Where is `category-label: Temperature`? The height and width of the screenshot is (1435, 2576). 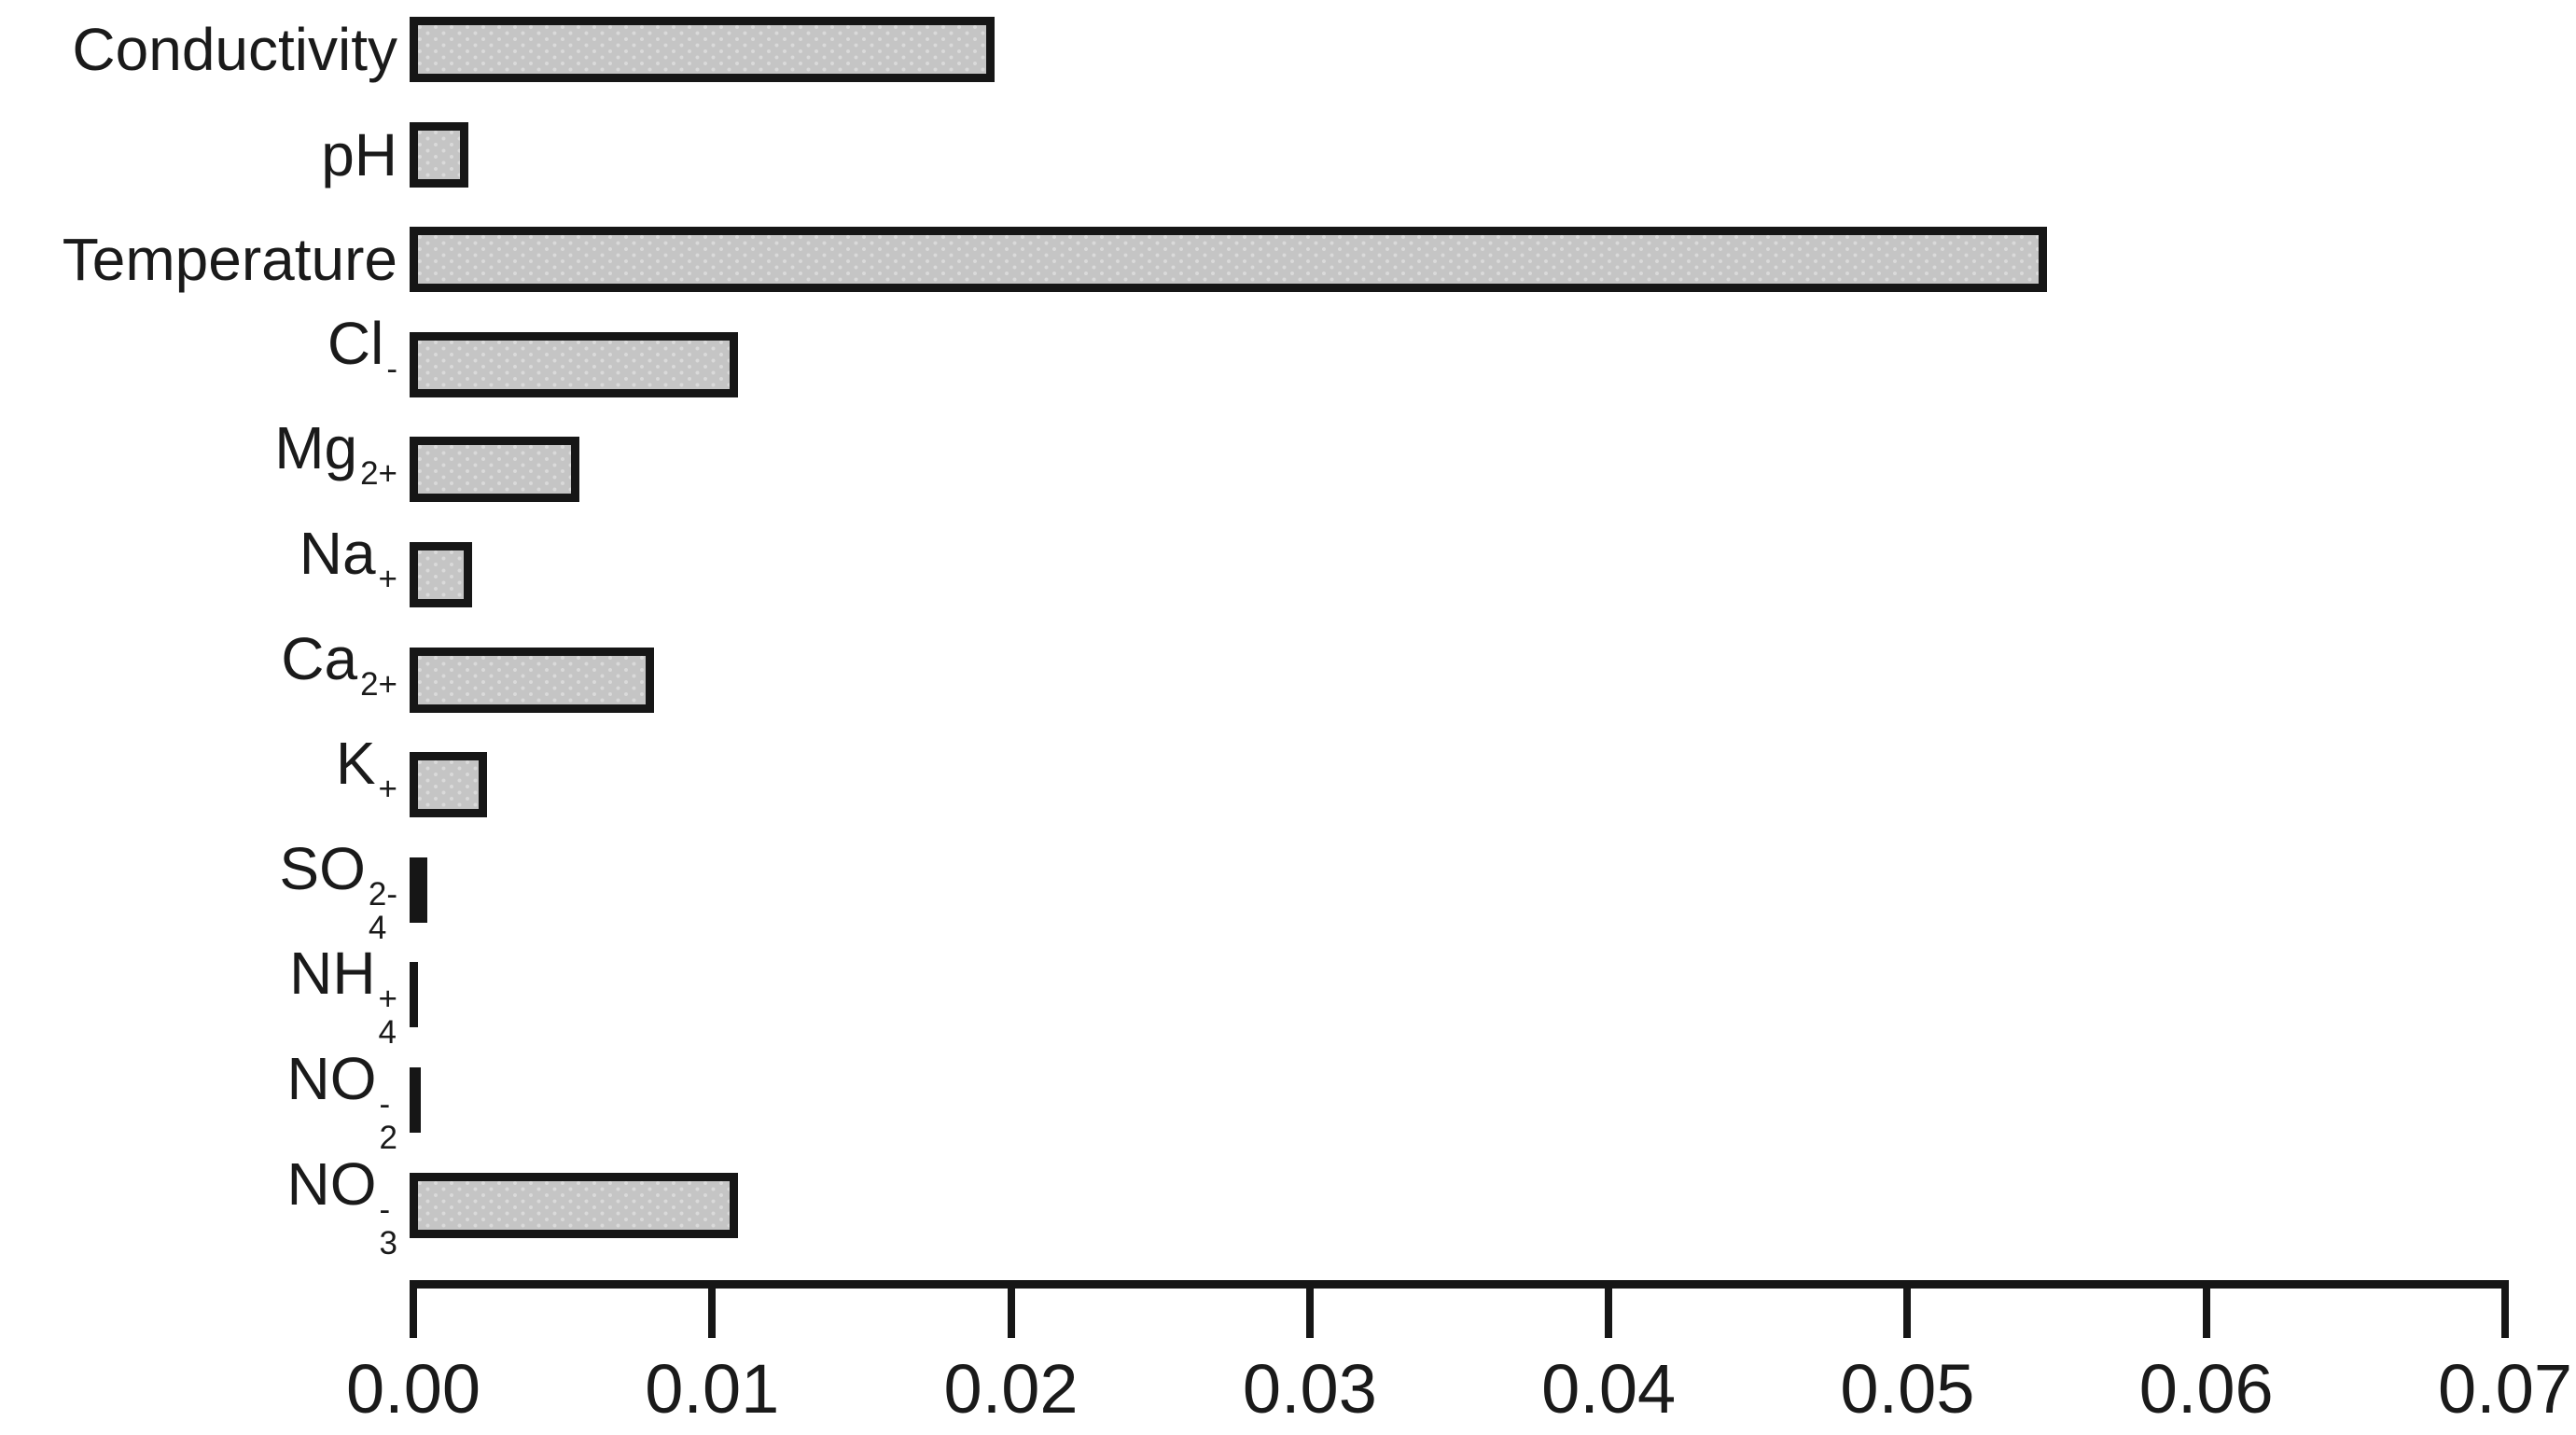
category-label: Temperature is located at coordinates (198, 259).